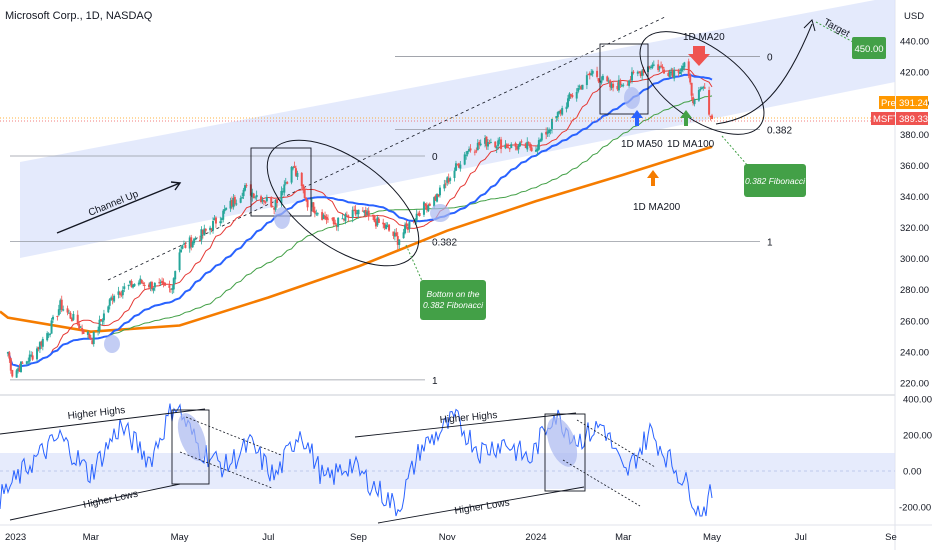 Image resolution: width=932 pixels, height=550 pixels. I want to click on ma100-arrow, so click(686, 118).